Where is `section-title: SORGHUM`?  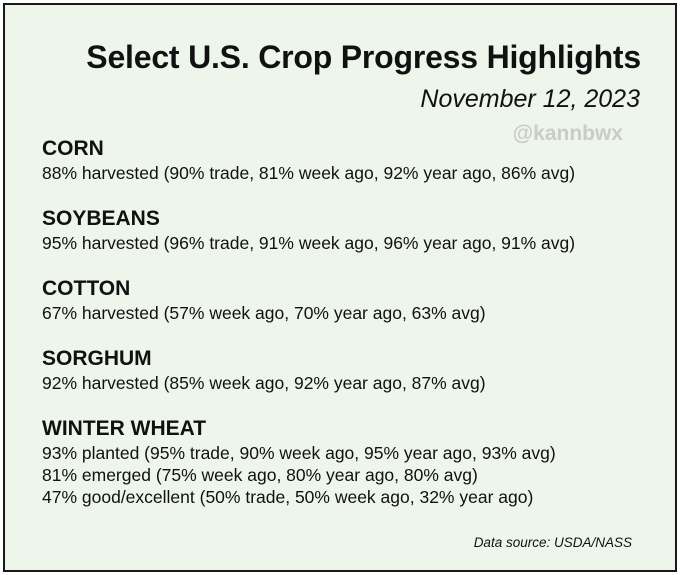 section-title: SORGHUM is located at coordinates (97, 358).